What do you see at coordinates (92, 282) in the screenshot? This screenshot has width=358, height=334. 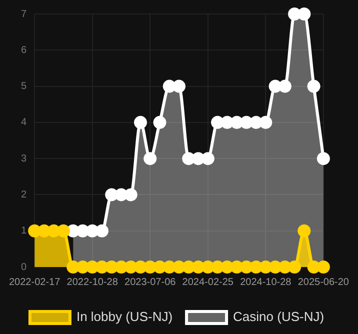 I see `x-tick-label: 2022-10-28` at bounding box center [92, 282].